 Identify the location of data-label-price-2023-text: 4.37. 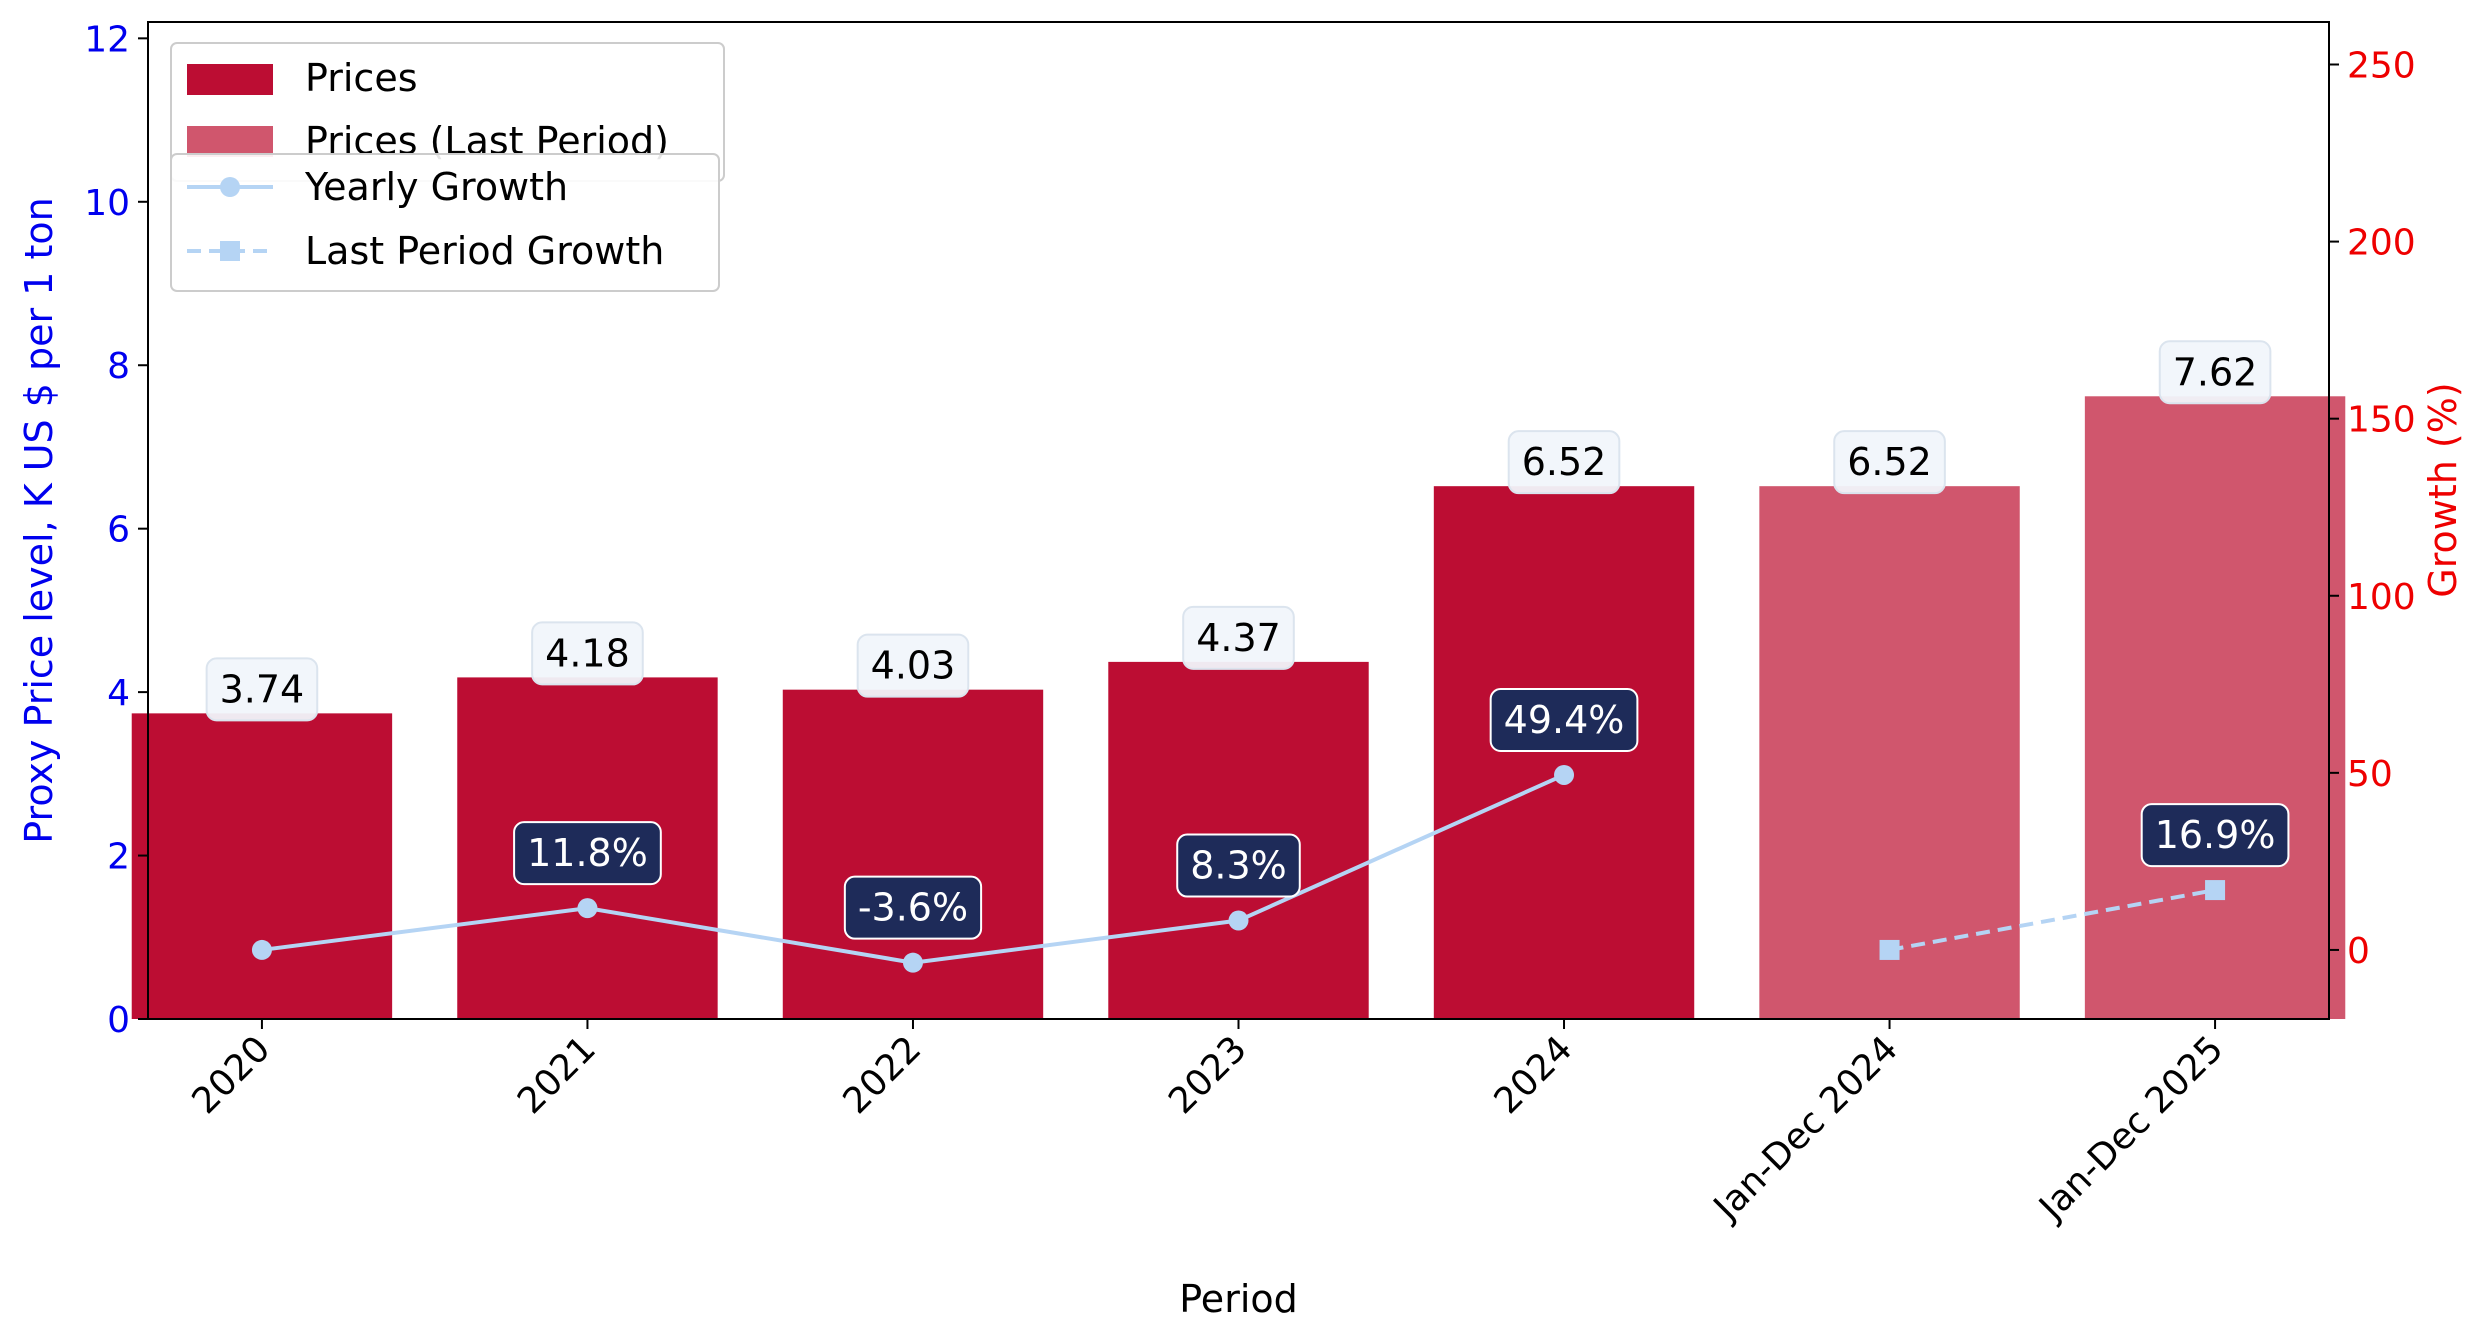
(1238, 638).